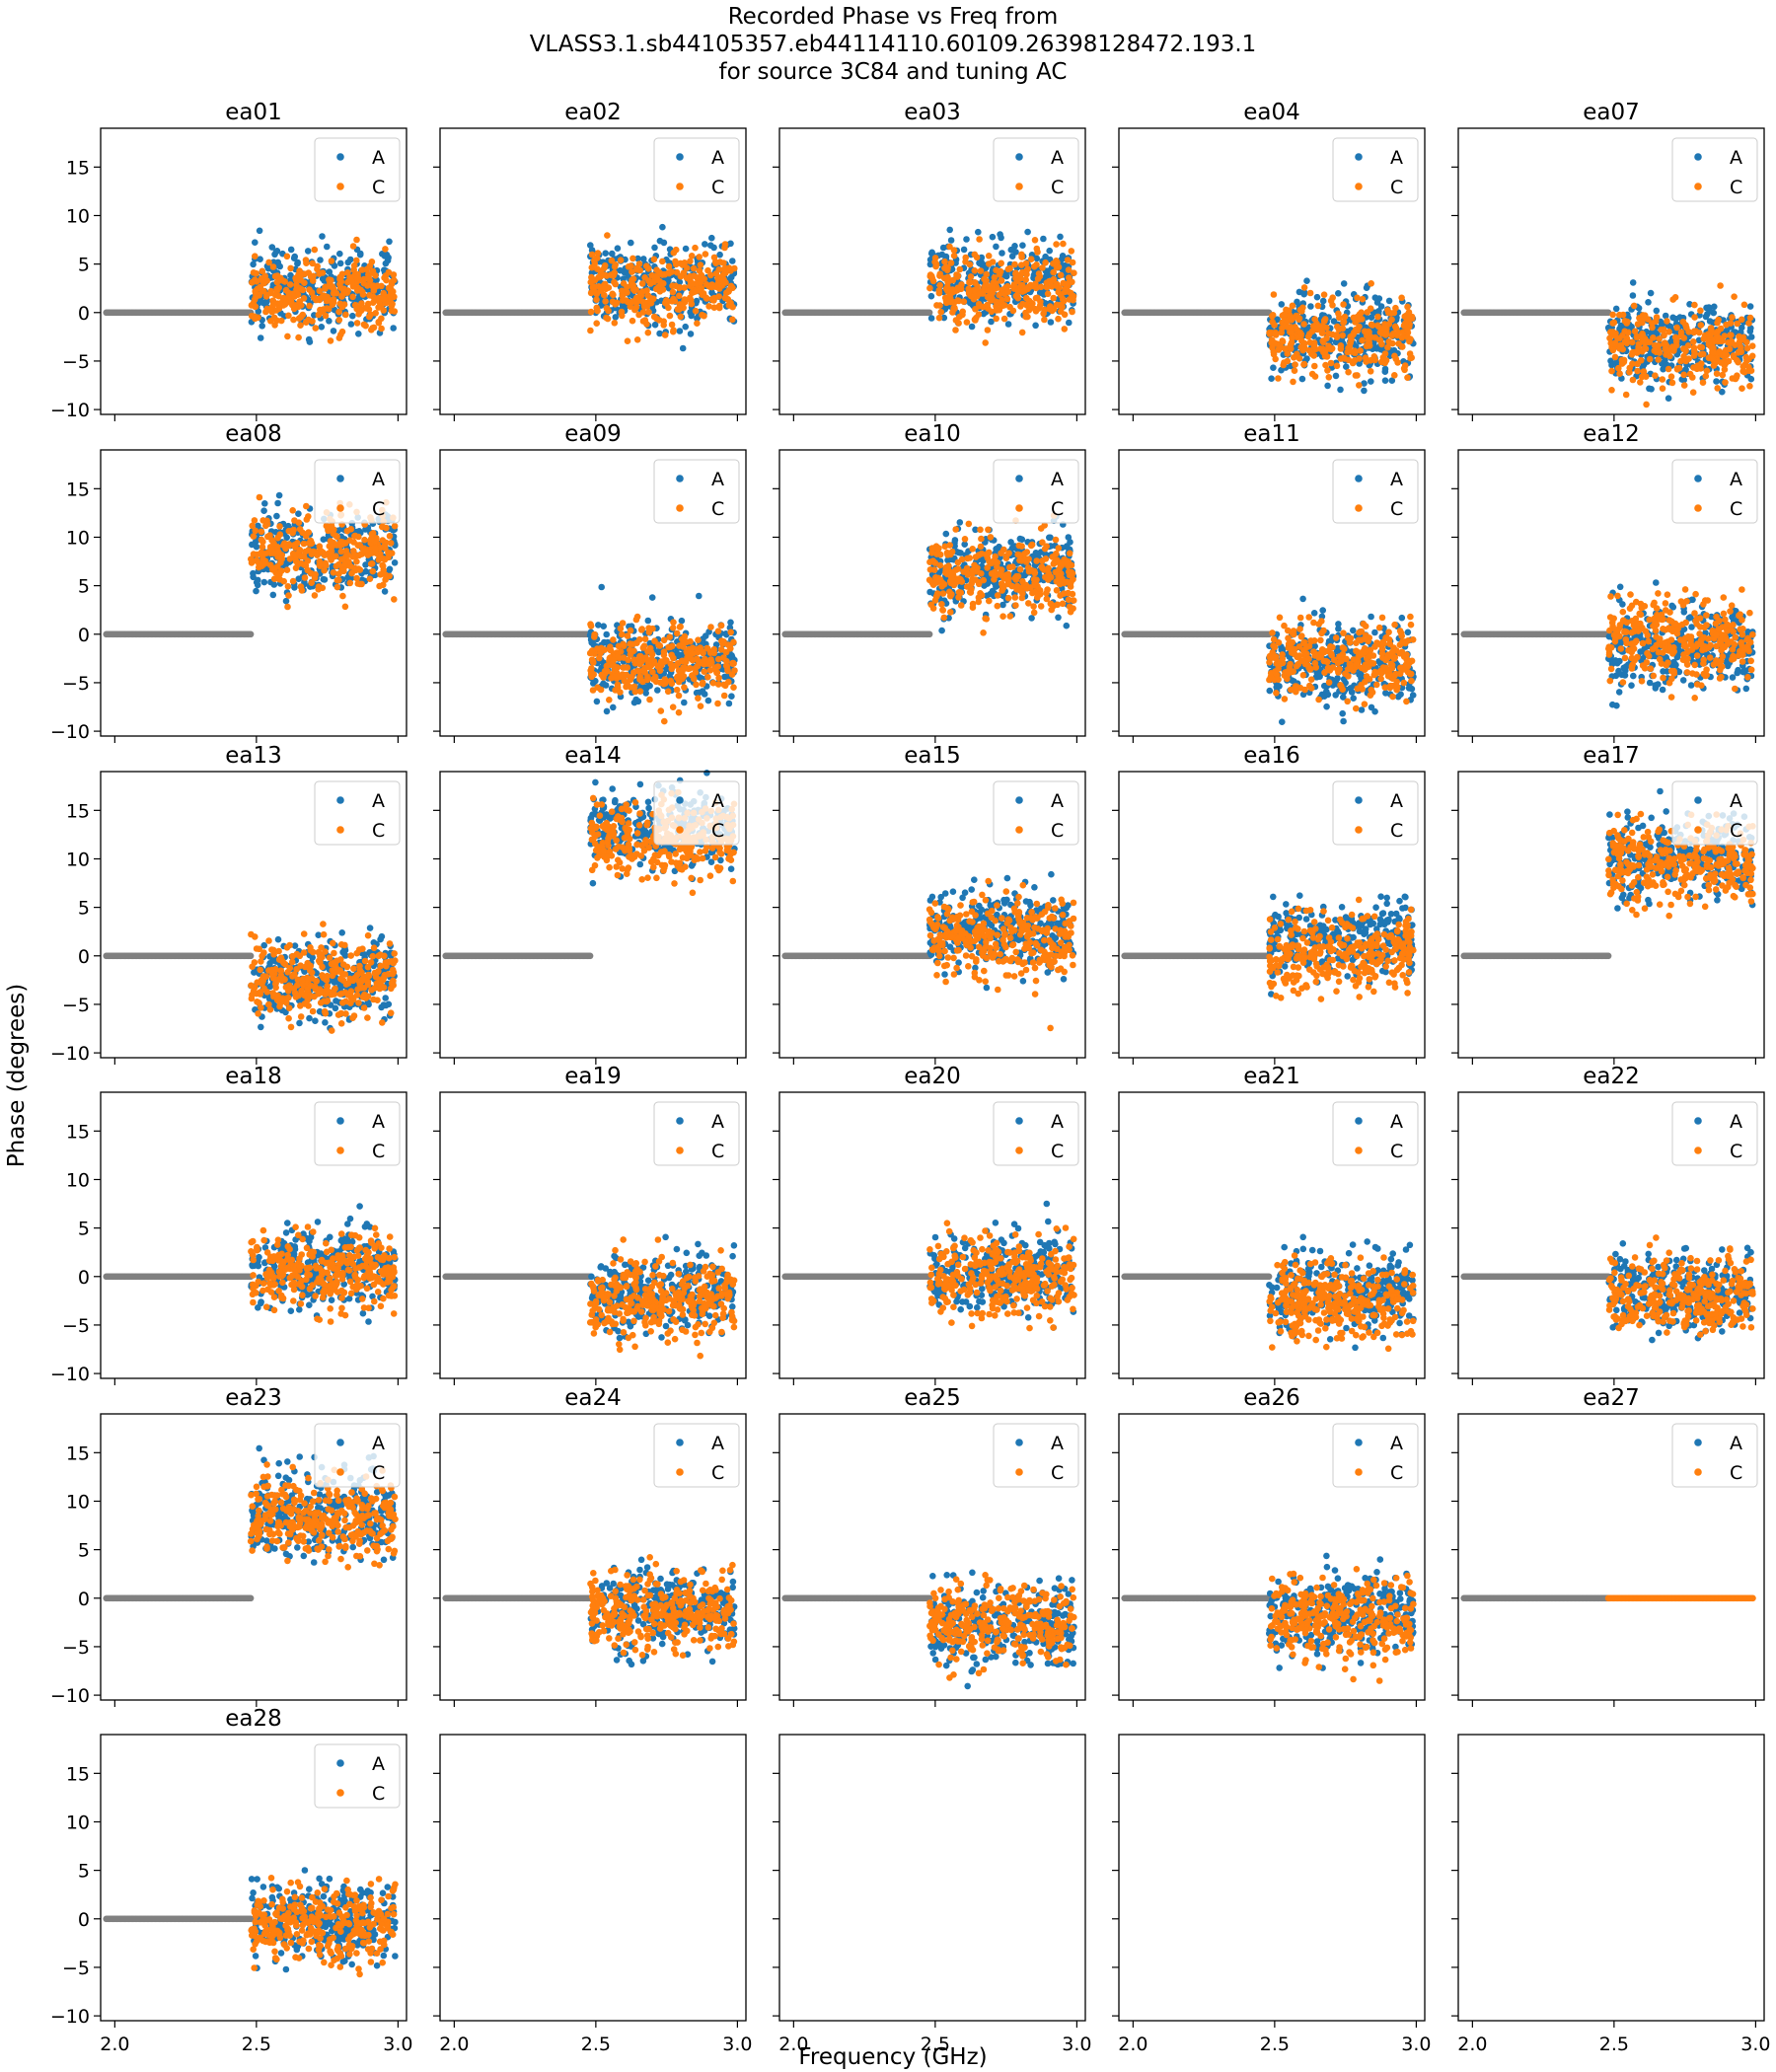  Describe the element at coordinates (357, 492) in the screenshot. I see `legend-frame` at that location.